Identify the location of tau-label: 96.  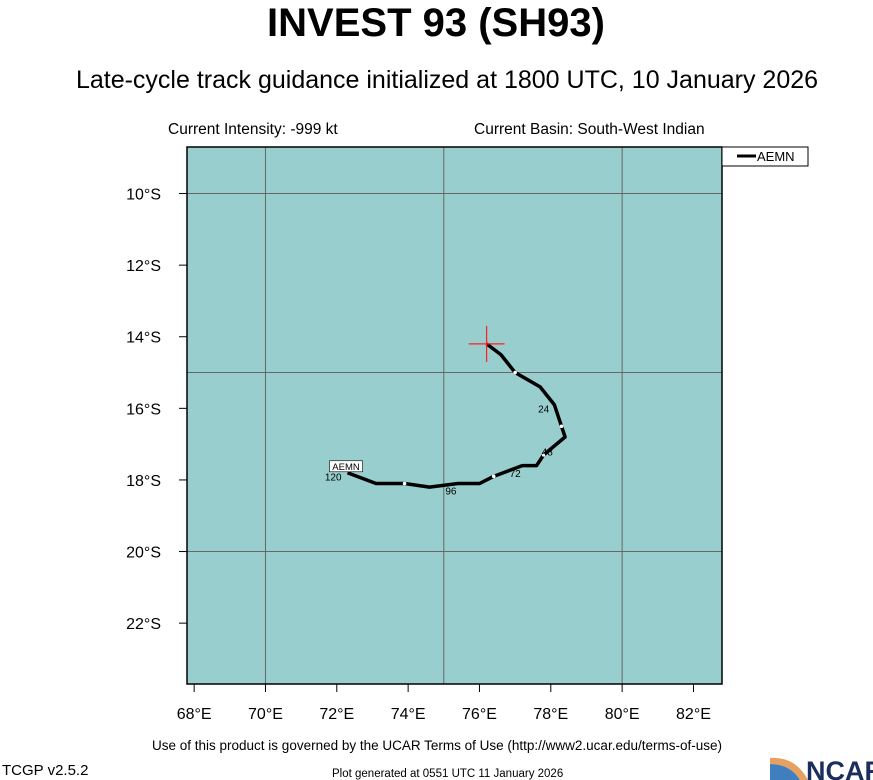
(451, 492).